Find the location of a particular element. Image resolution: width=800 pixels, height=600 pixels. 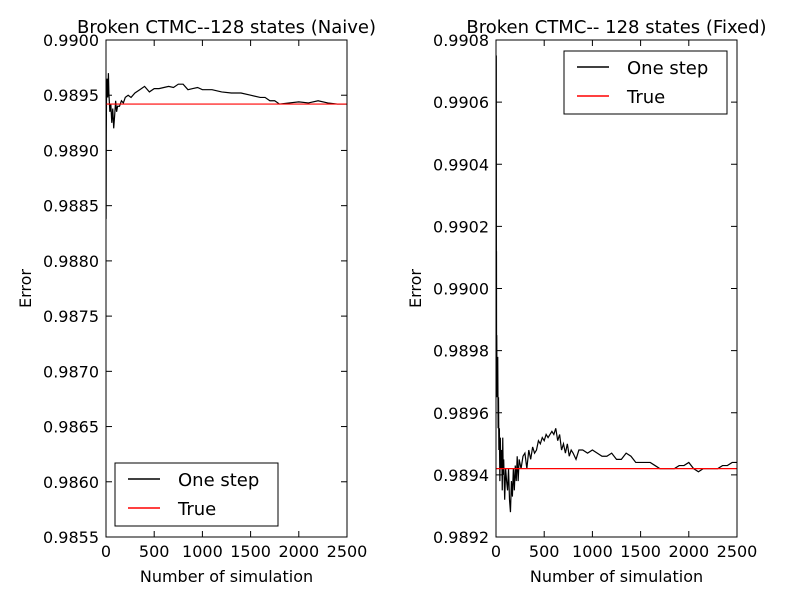

y-tick-label: 0.9860 is located at coordinates (71, 482).